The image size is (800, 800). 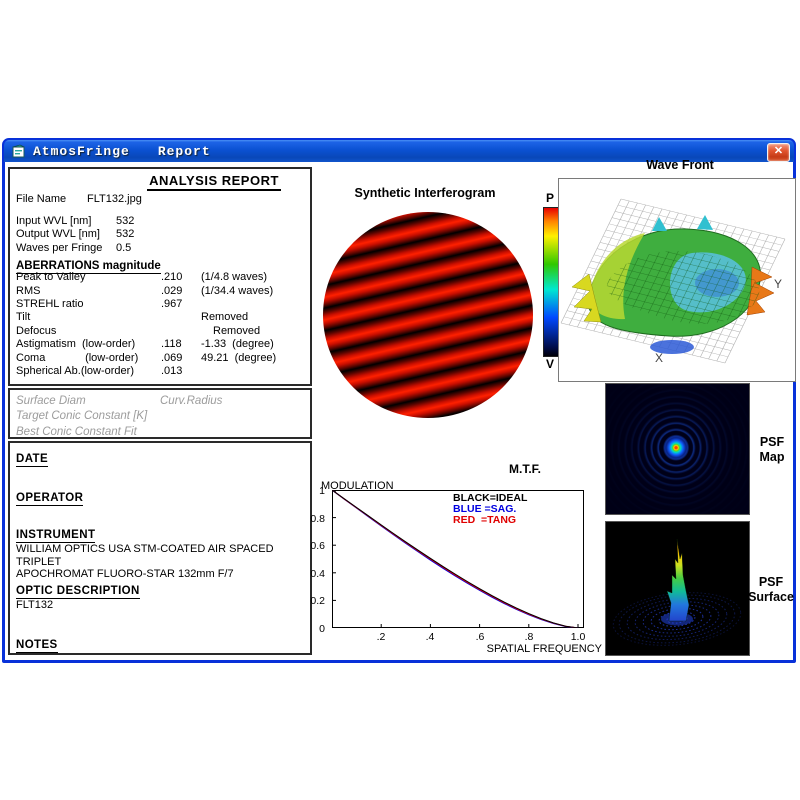 What do you see at coordinates (322, 491) in the screenshot?
I see `mtf-y-tick: 1` at bounding box center [322, 491].